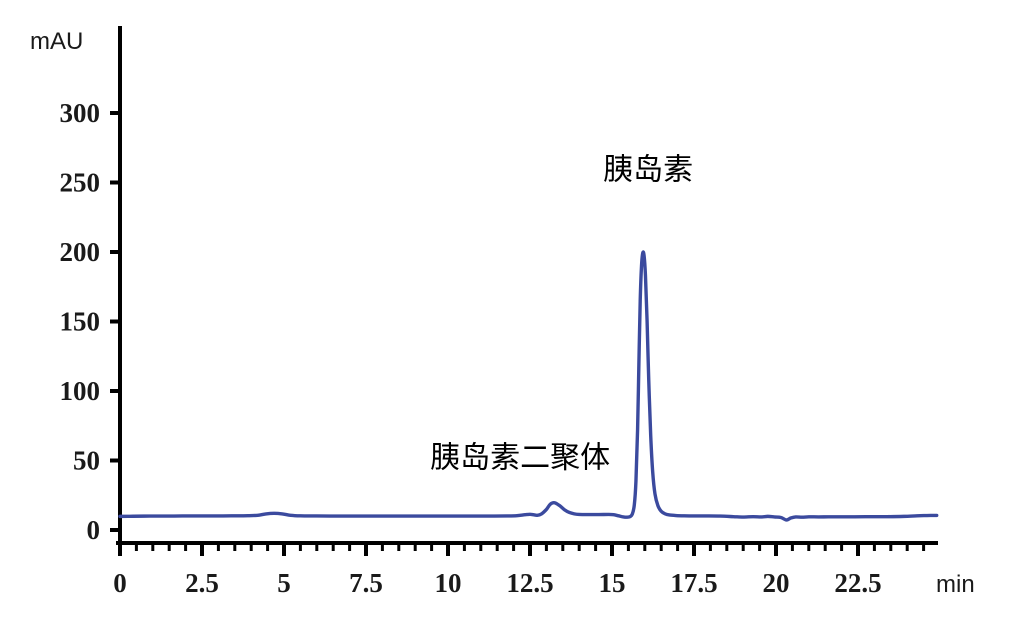 Image resolution: width=1031 pixels, height=626 pixels. What do you see at coordinates (520, 457) in the screenshot?
I see `insulin-dimer-peak-label: 胰岛素二聚体` at bounding box center [520, 457].